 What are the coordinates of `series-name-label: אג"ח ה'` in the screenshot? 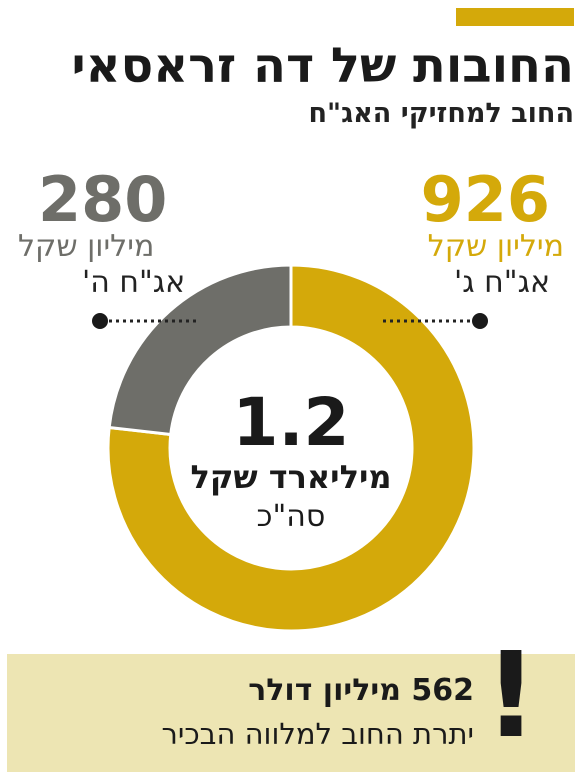 It's located at (134, 282).